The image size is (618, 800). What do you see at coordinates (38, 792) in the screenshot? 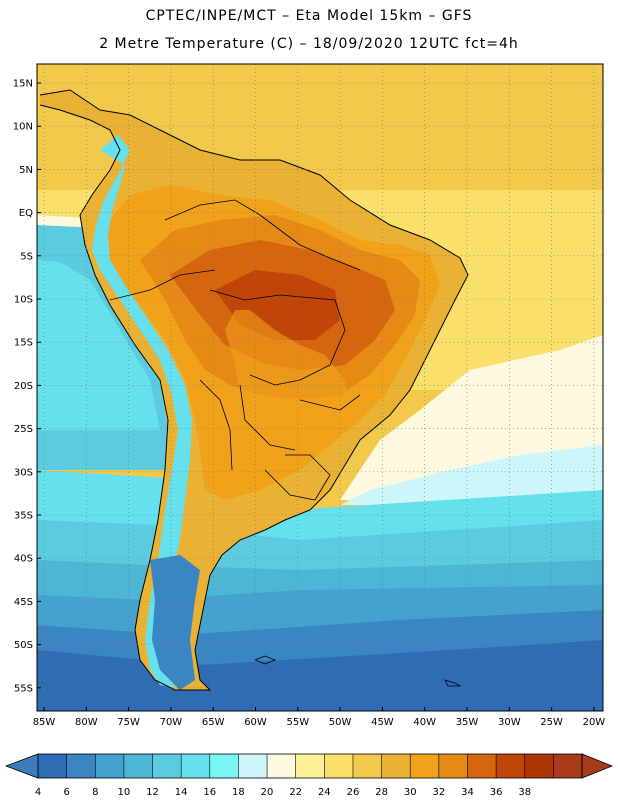
I see `legend-value-label: 4` at bounding box center [38, 792].